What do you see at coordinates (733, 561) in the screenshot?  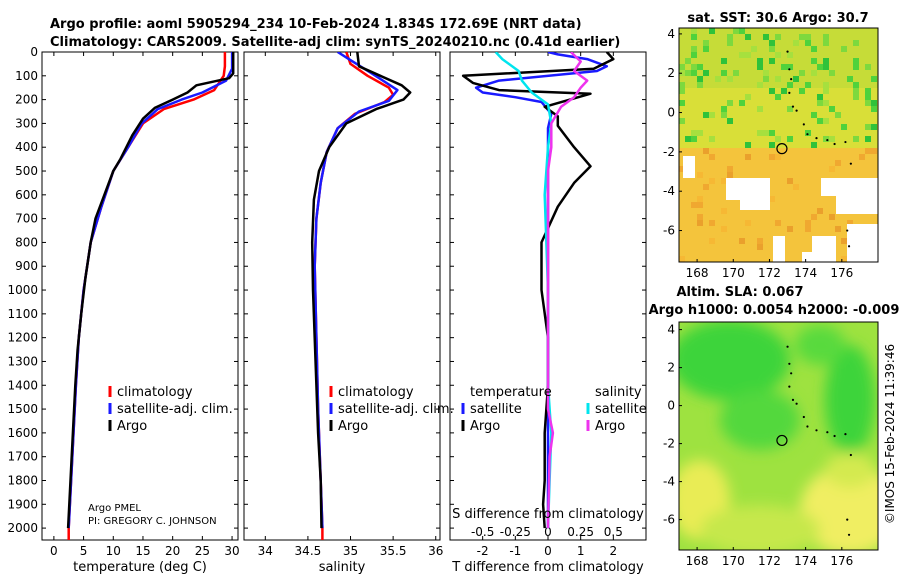 I see `map-xtick-label: 170` at bounding box center [733, 561].